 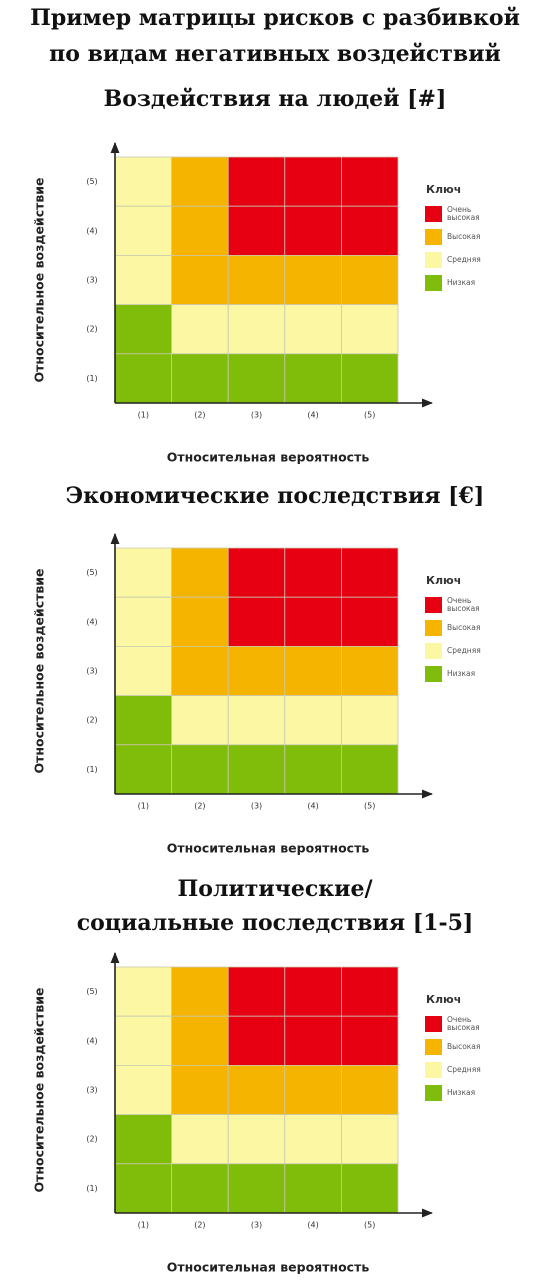 I want to click on main-title: по видам негативных воздействий, so click(x=275, y=54).